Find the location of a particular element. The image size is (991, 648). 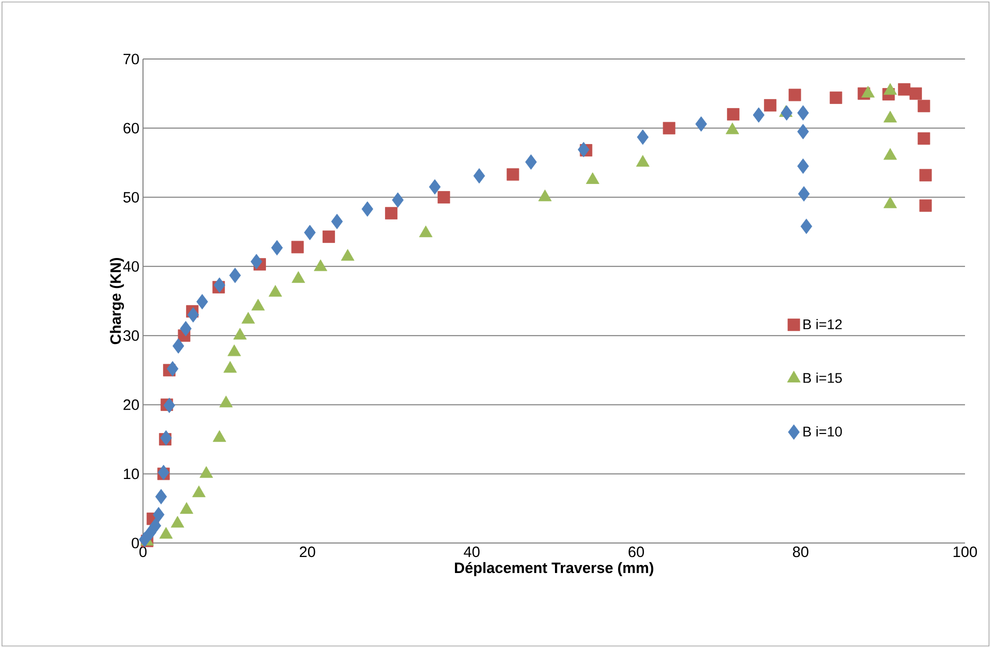

y-tick-label: 30 is located at coordinates (131, 335).